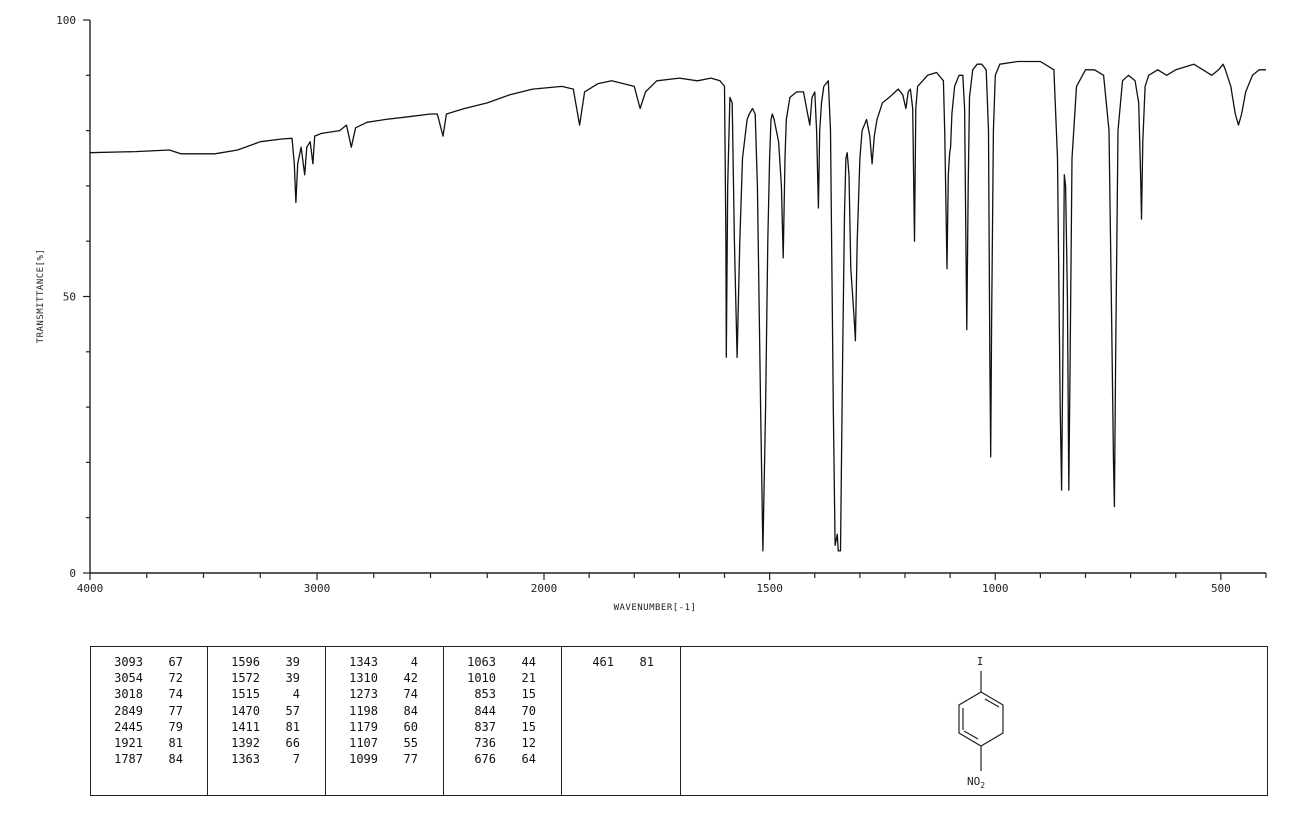  What do you see at coordinates (317, 588) in the screenshot?
I see `x-tick-label: 3000` at bounding box center [317, 588].